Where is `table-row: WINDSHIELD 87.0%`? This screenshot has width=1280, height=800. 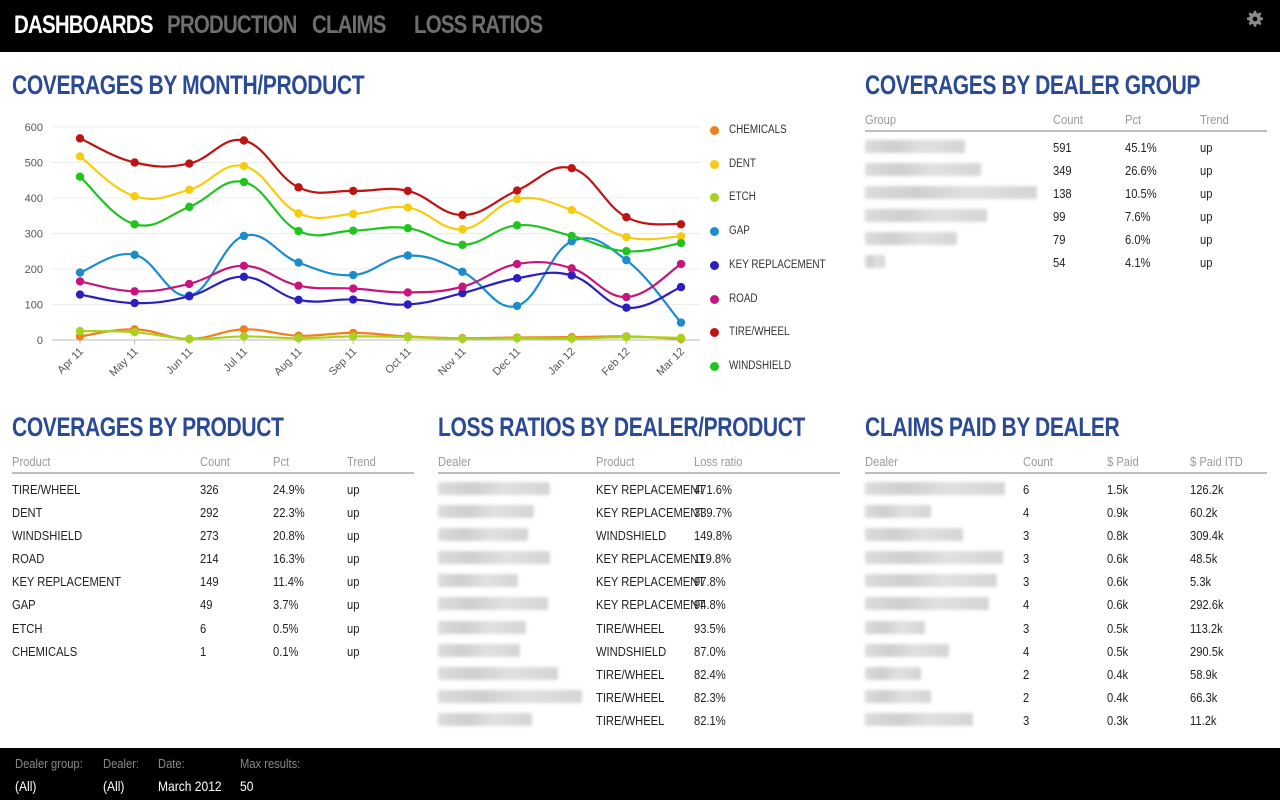 table-row: WINDSHIELD 87.0% is located at coordinates (639, 650).